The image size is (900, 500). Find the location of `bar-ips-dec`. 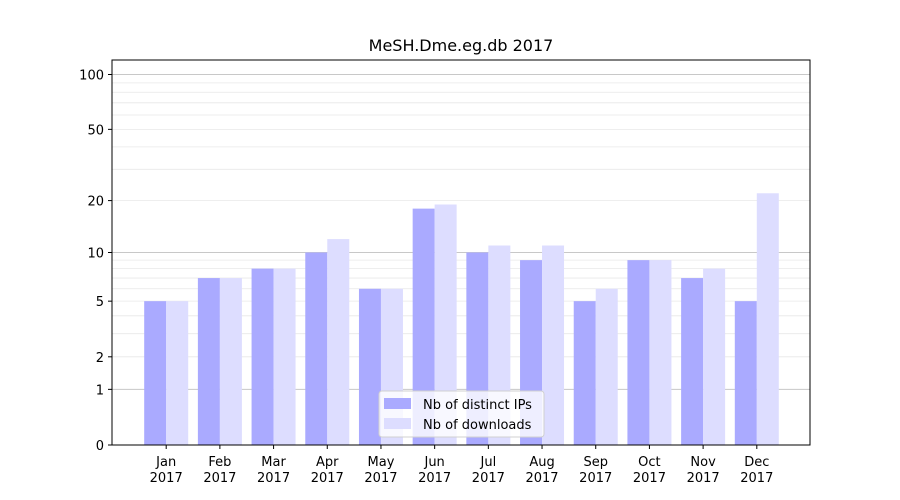

bar-ips-dec is located at coordinates (745, 373).